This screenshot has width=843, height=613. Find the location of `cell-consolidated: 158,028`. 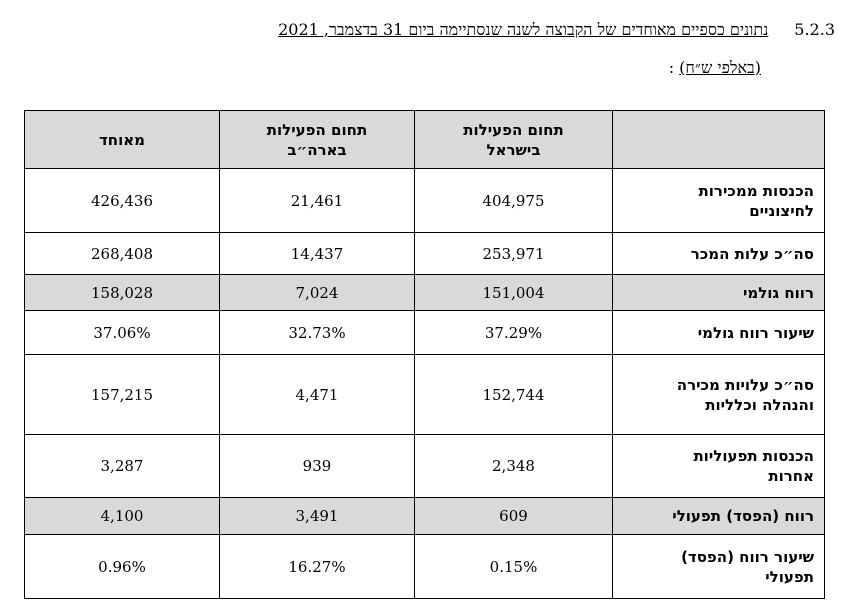

cell-consolidated: 158,028 is located at coordinates (122, 292).